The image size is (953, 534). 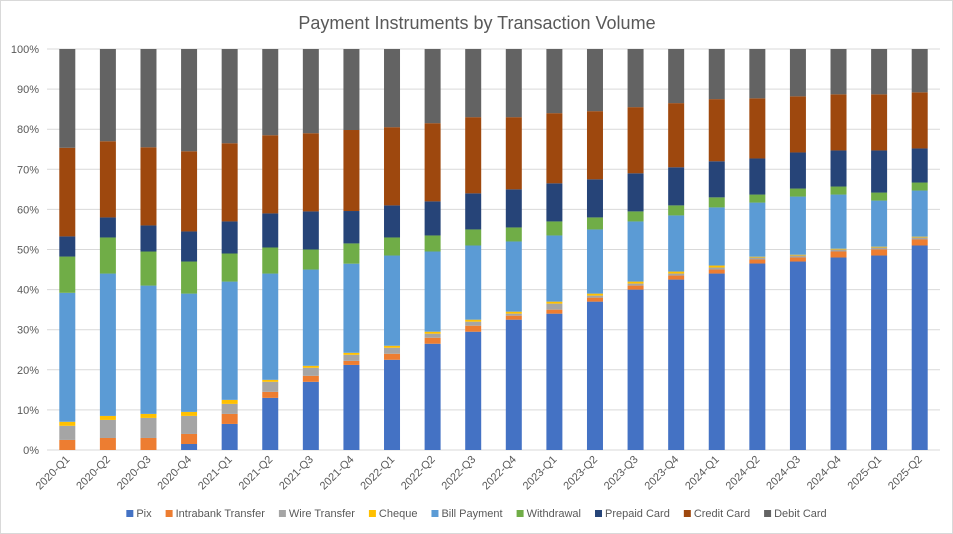 What do you see at coordinates (471, 514) in the screenshot?
I see `legend-label: Bill Payment` at bounding box center [471, 514].